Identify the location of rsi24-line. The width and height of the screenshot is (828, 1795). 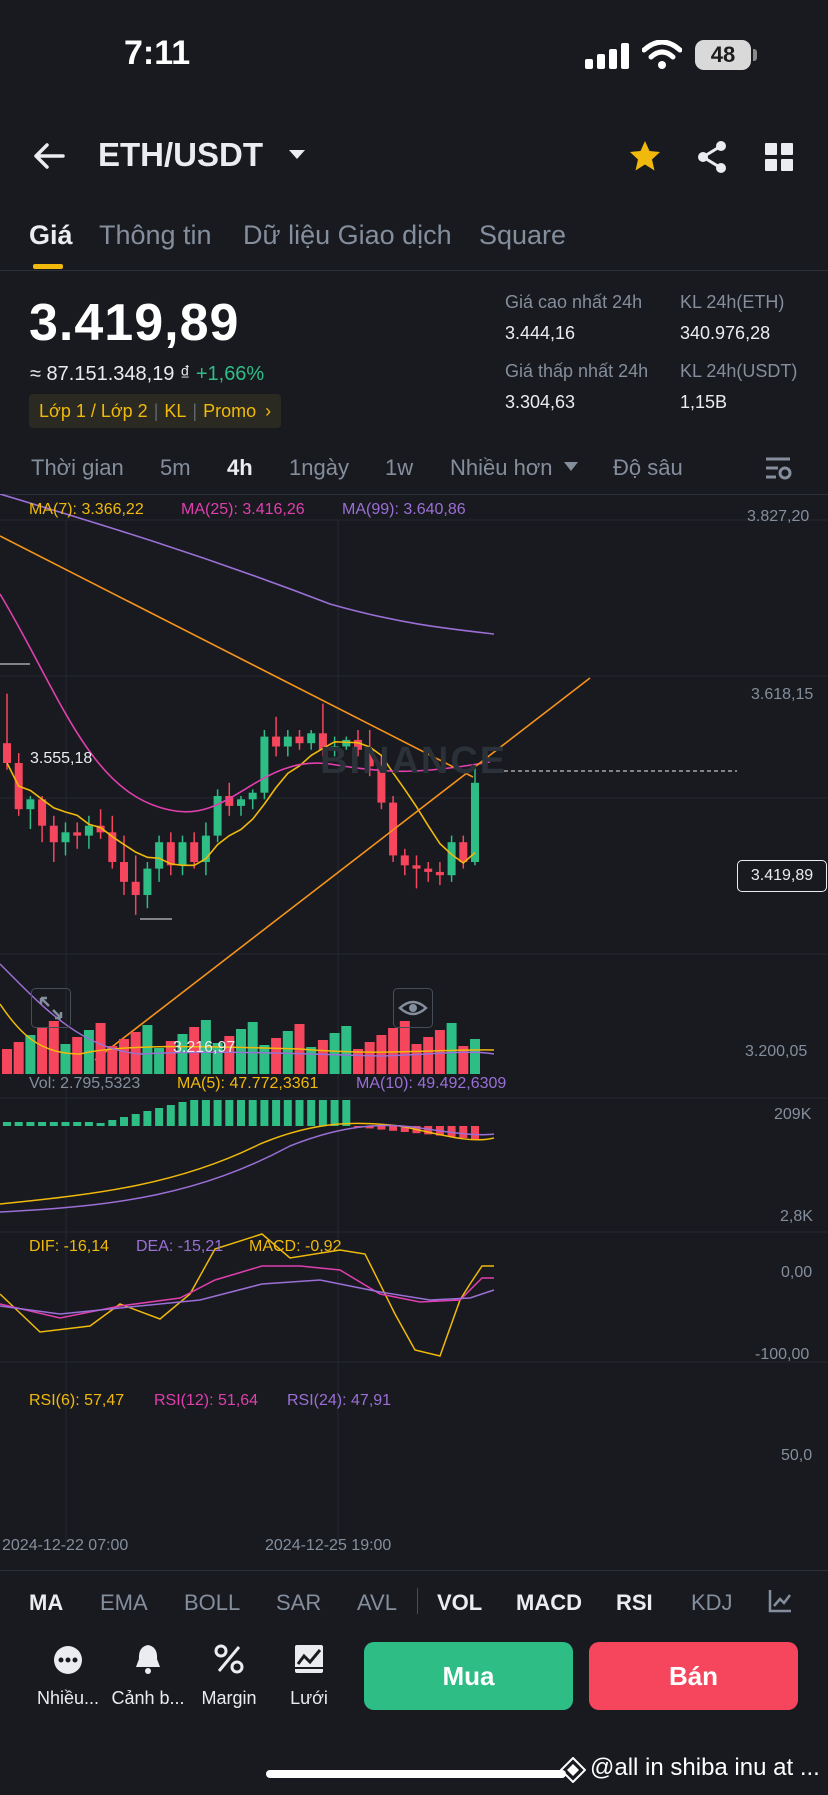
(247, 1297).